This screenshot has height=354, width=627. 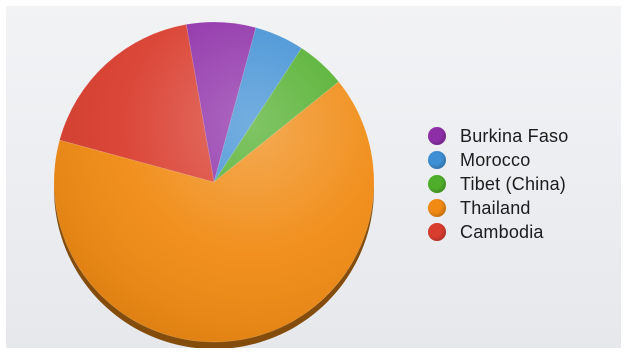 I want to click on legend-item-burkina-faso: Burkina Faso, so click(x=498, y=136).